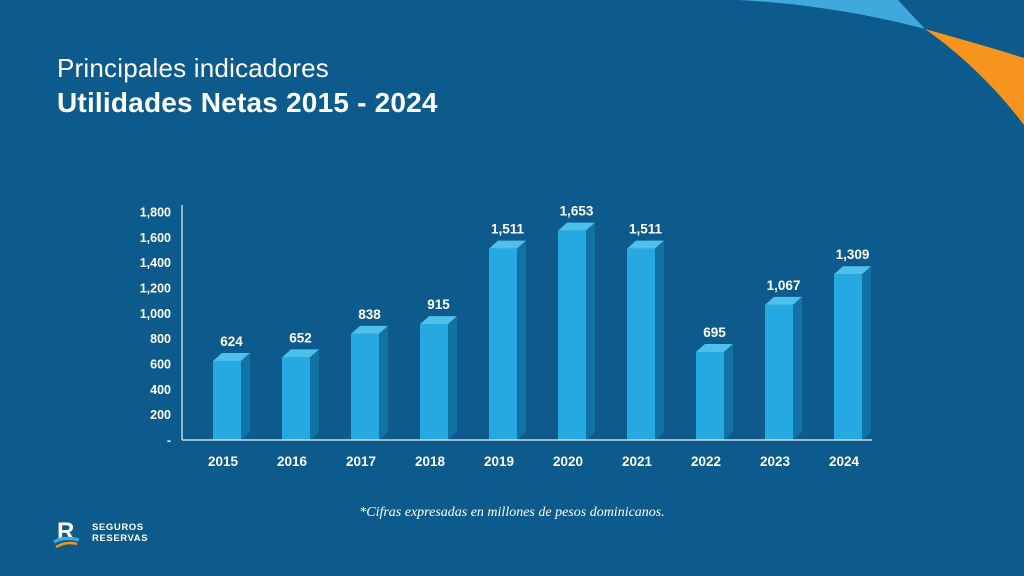  Describe the element at coordinates (706, 461) in the screenshot. I see `x-tick-label: 2022` at that location.